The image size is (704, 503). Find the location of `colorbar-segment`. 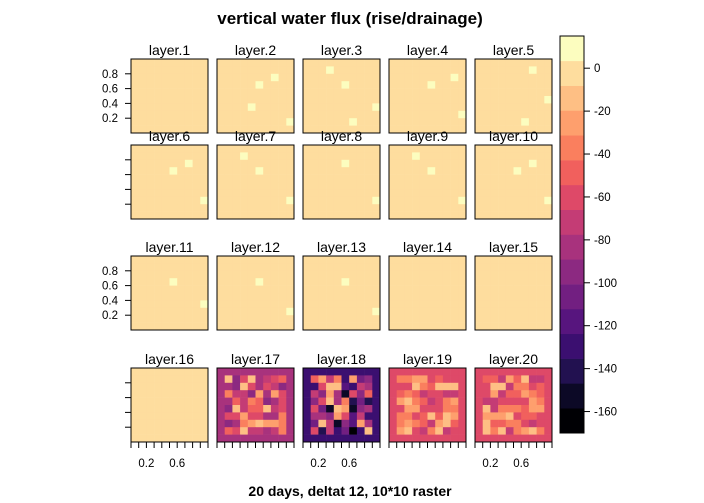

colorbar-segment is located at coordinates (572, 297).